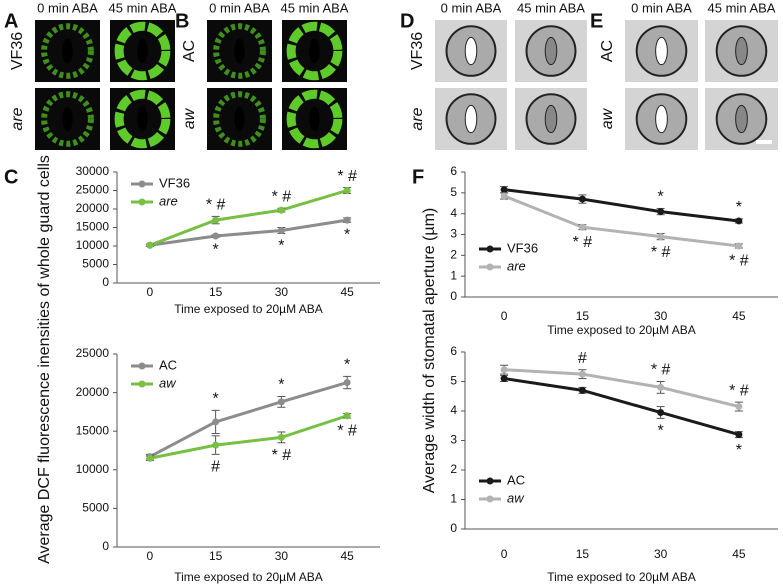  What do you see at coordinates (418, 177) in the screenshot?
I see `panel-letter: F` at bounding box center [418, 177].